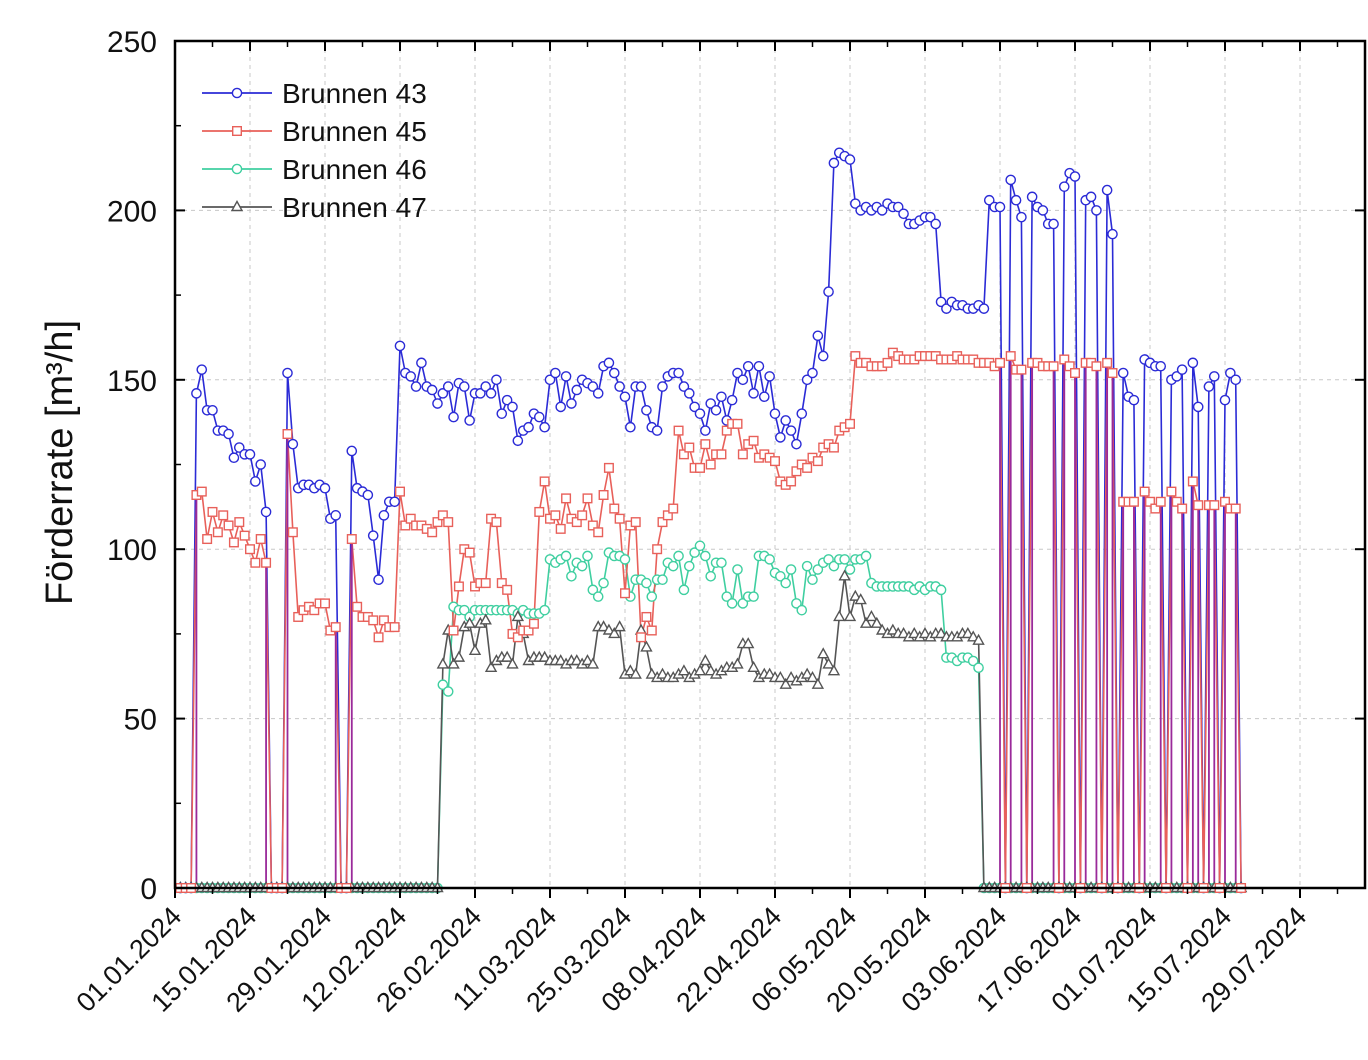 The image size is (1368, 1060). I want to click on y-axis-label: Förderrate [m³/h], so click(60, 462).